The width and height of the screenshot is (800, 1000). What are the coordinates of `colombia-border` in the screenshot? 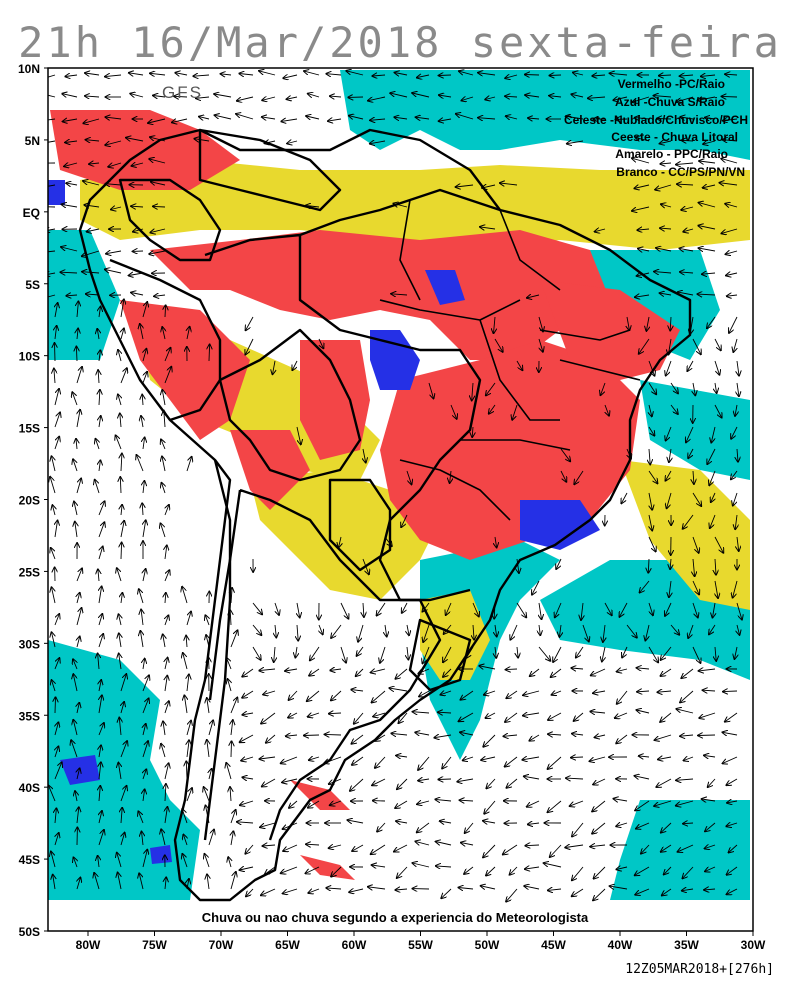 It's located at (170, 220).